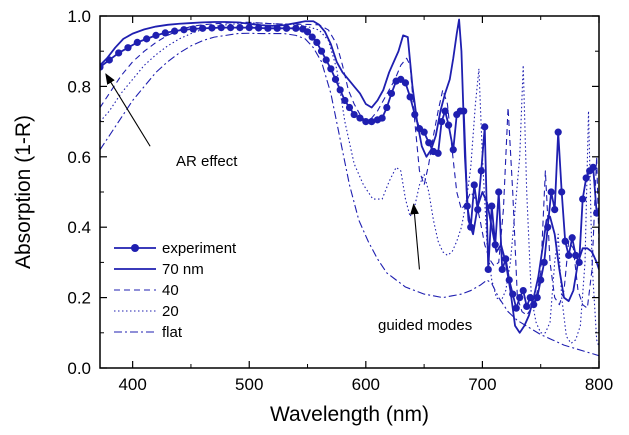 The image size is (629, 435). Describe the element at coordinates (79, 227) in the screenshot. I see `y-tick-label: 0.4` at that location.